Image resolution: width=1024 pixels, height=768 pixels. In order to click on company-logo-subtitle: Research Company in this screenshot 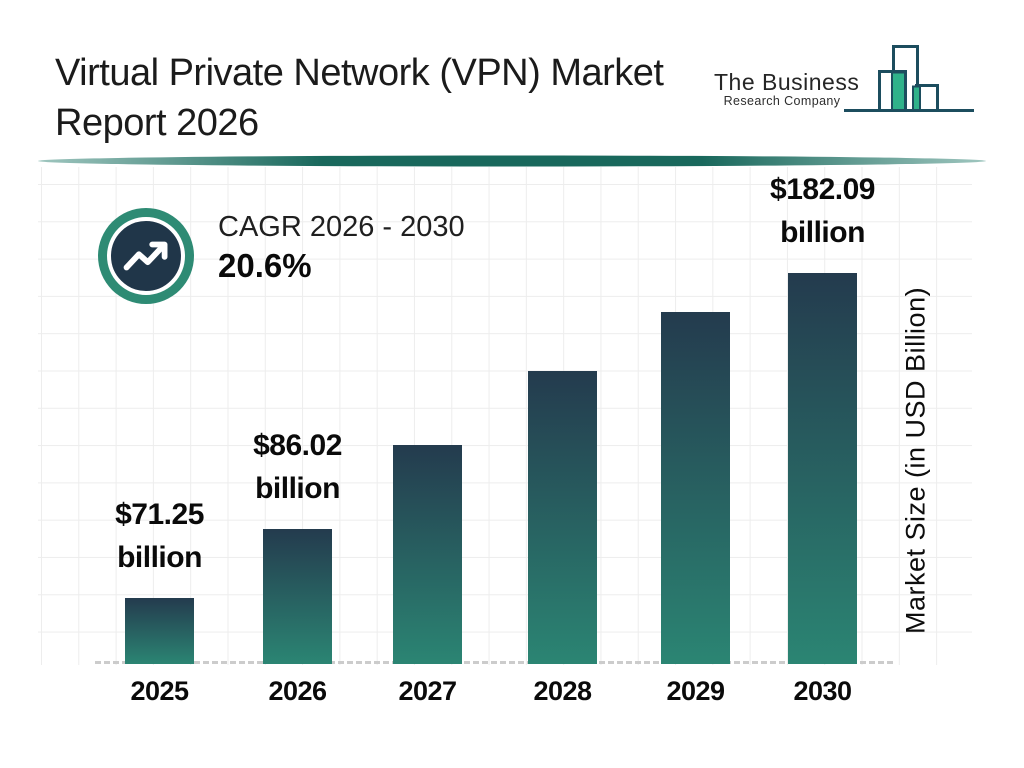, I will do `click(782, 101)`.